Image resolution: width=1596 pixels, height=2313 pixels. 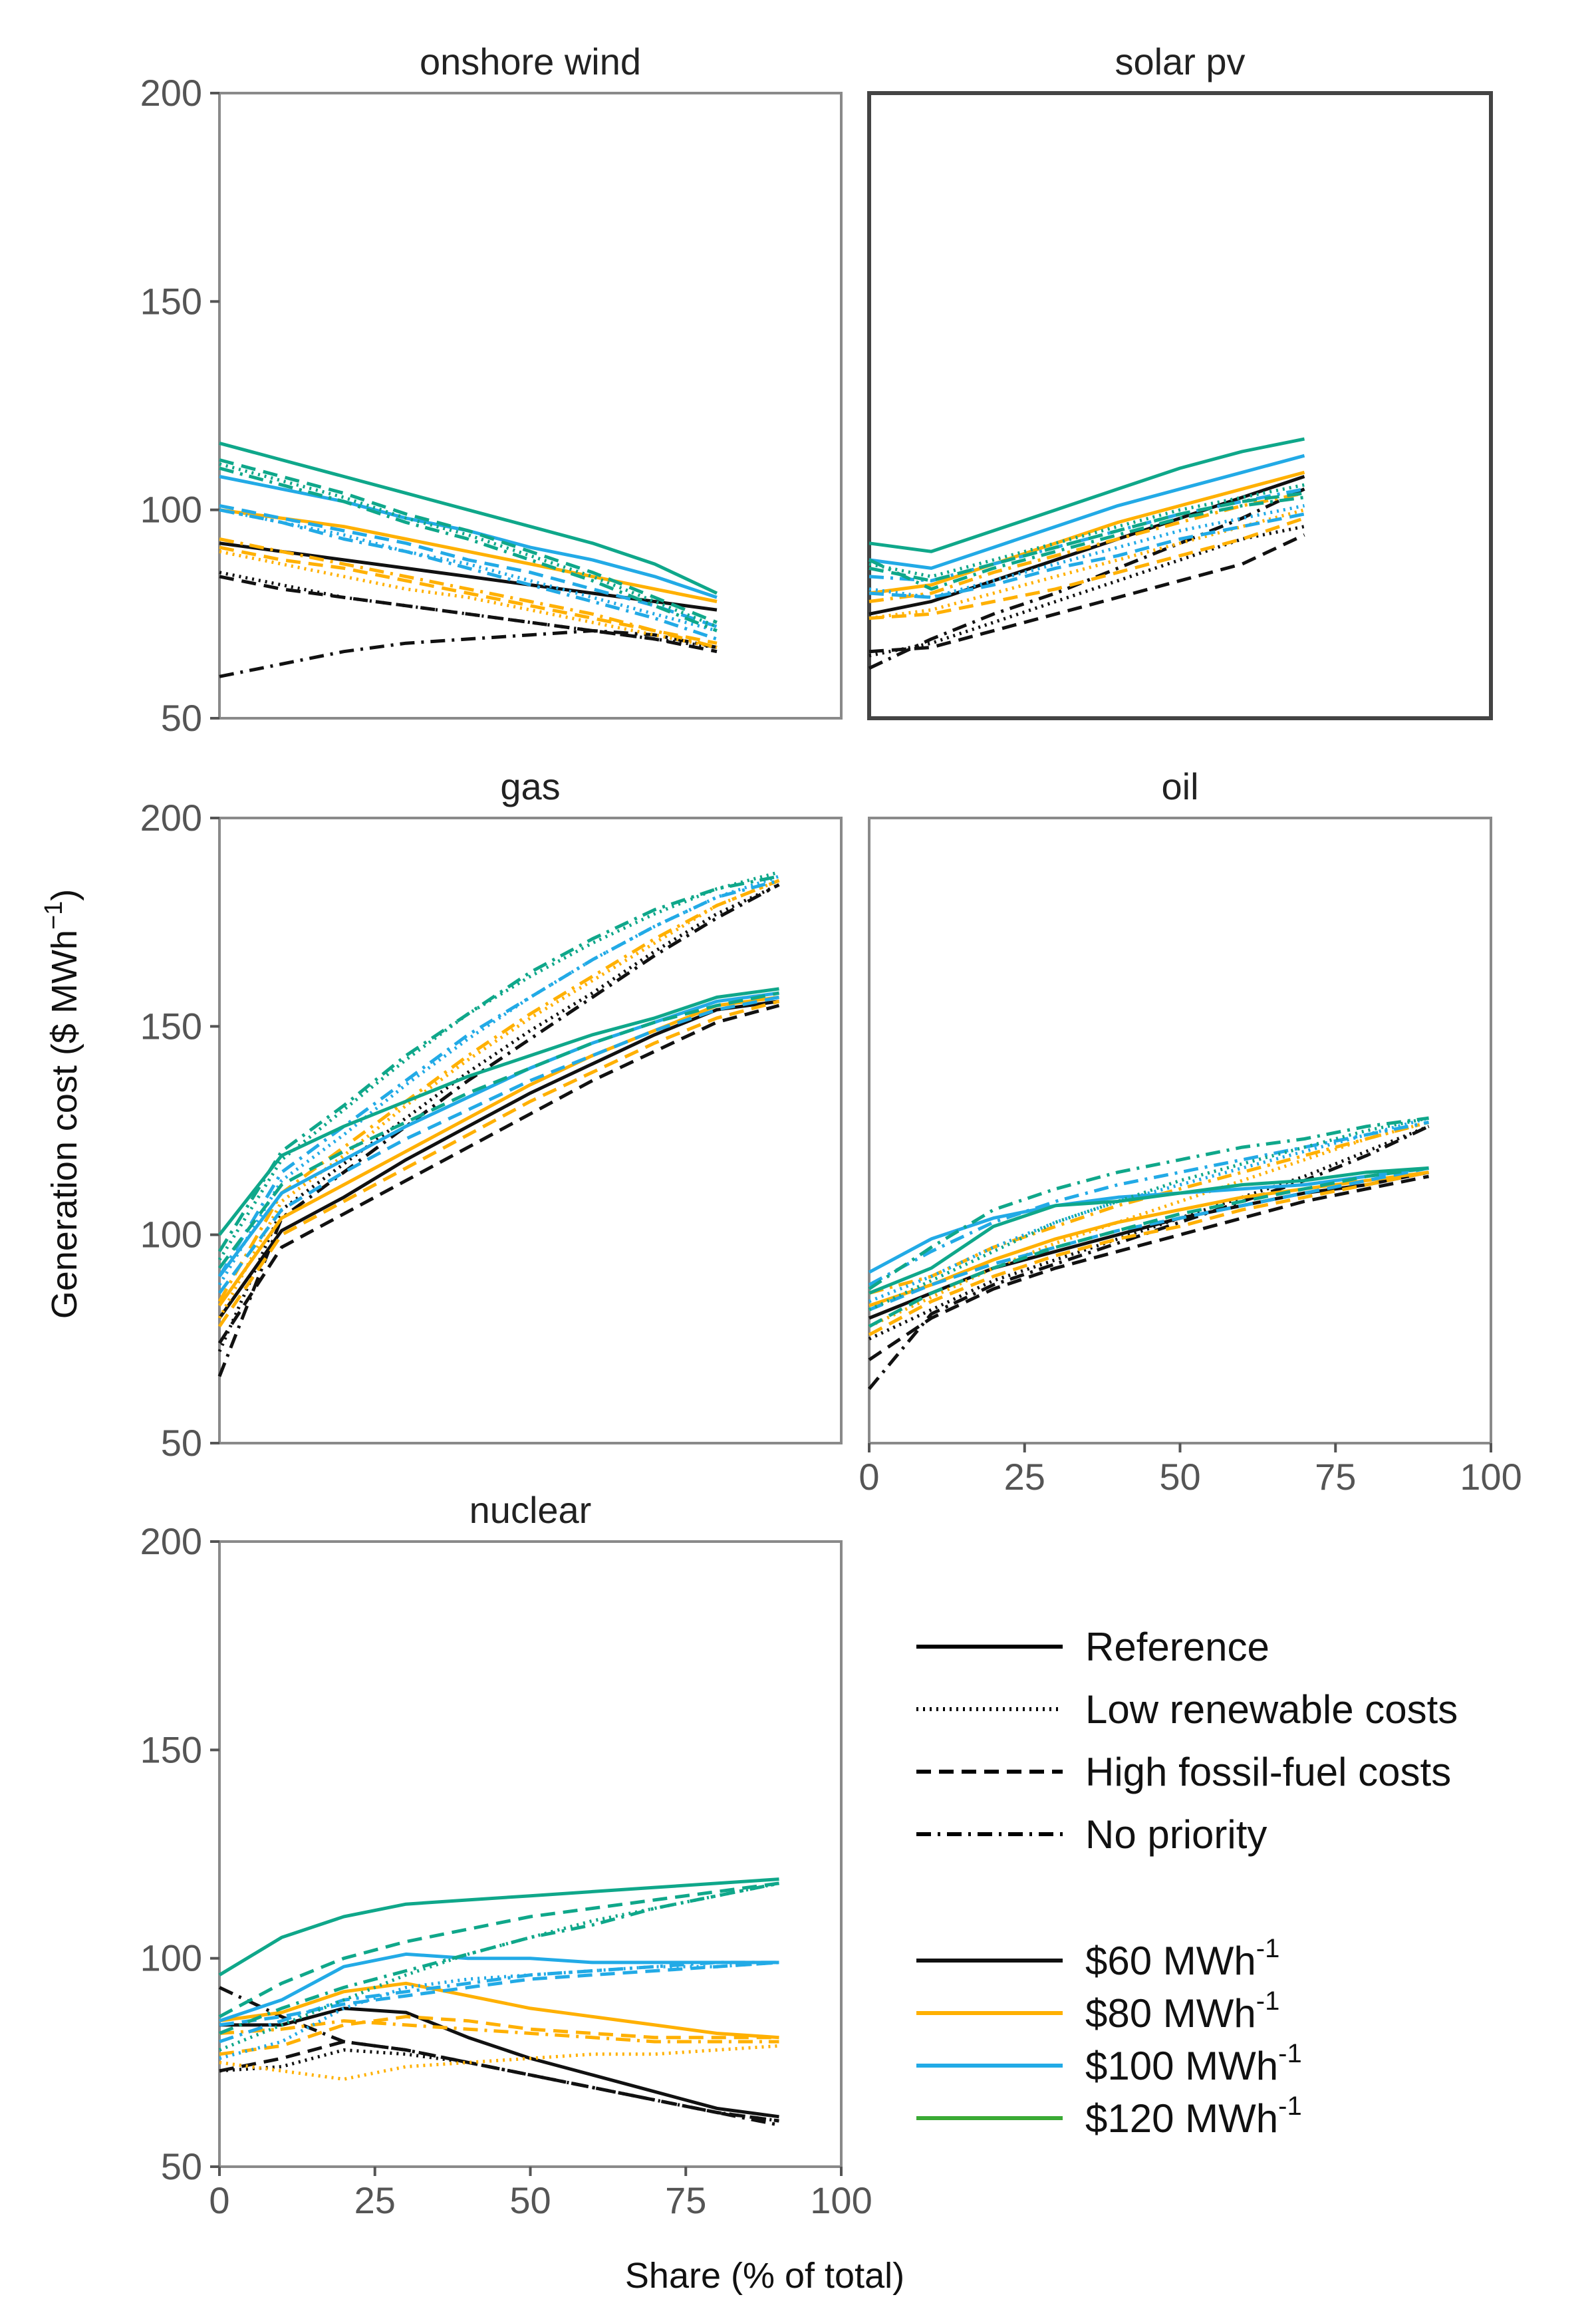 What do you see at coordinates (1180, 61) in the screenshot?
I see `panel-title: solar pv` at bounding box center [1180, 61].